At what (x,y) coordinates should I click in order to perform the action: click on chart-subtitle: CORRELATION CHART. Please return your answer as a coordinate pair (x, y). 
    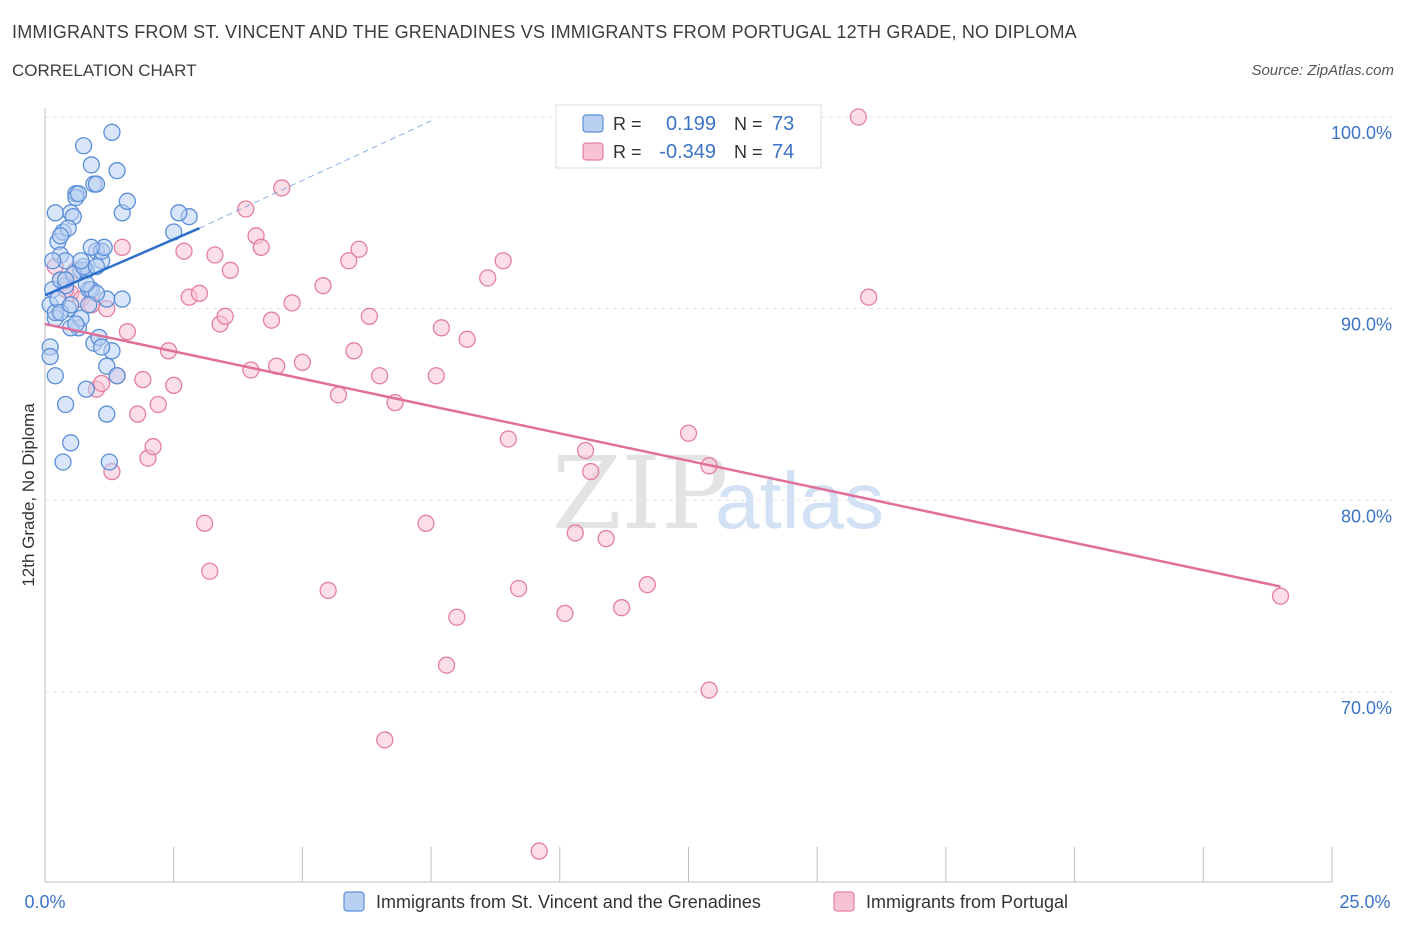
    Looking at the image, I should click on (104, 70).